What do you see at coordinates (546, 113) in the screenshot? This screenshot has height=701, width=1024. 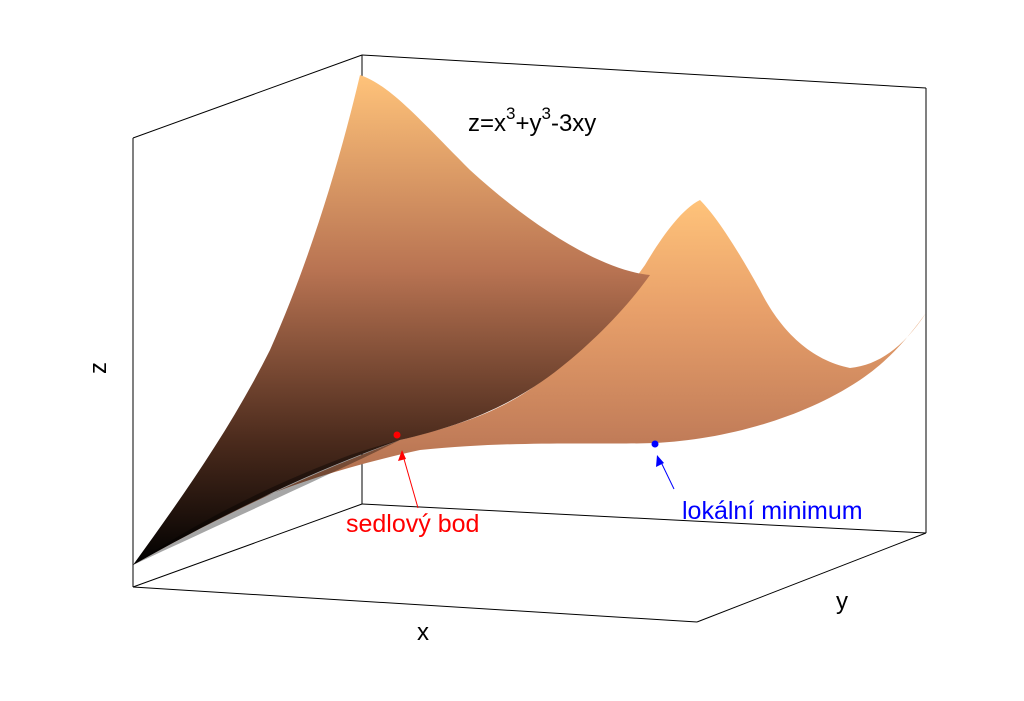 I see `title-exponent-2: 3` at bounding box center [546, 113].